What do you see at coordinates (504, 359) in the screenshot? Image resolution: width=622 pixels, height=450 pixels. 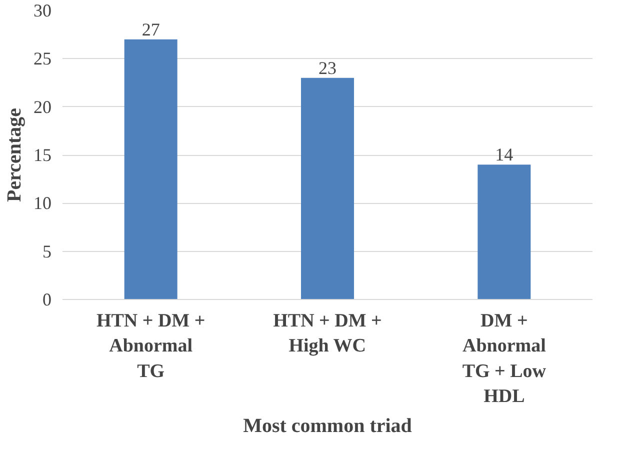 I see `x-tick-label: DM + Abnormal TG + Low HDL` at bounding box center [504, 359].